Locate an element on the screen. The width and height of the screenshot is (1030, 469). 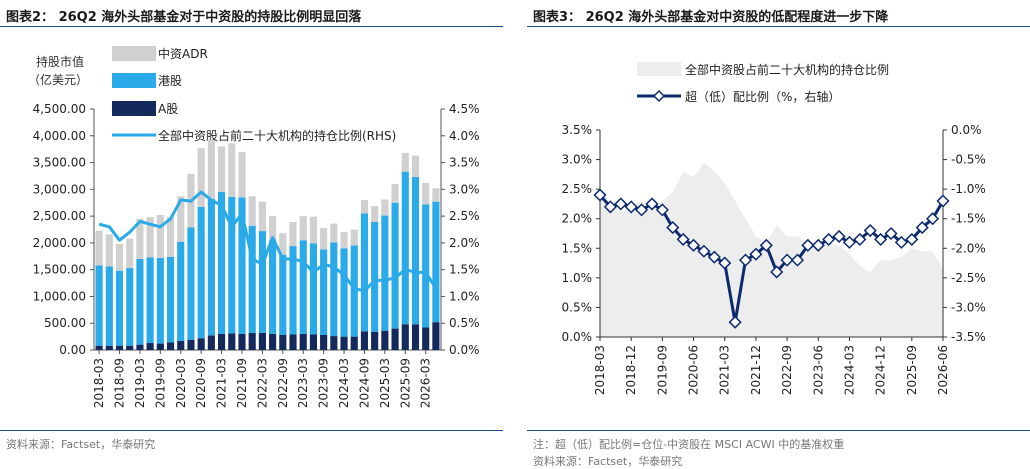
legend-swatch-area is located at coordinates (659, 69).